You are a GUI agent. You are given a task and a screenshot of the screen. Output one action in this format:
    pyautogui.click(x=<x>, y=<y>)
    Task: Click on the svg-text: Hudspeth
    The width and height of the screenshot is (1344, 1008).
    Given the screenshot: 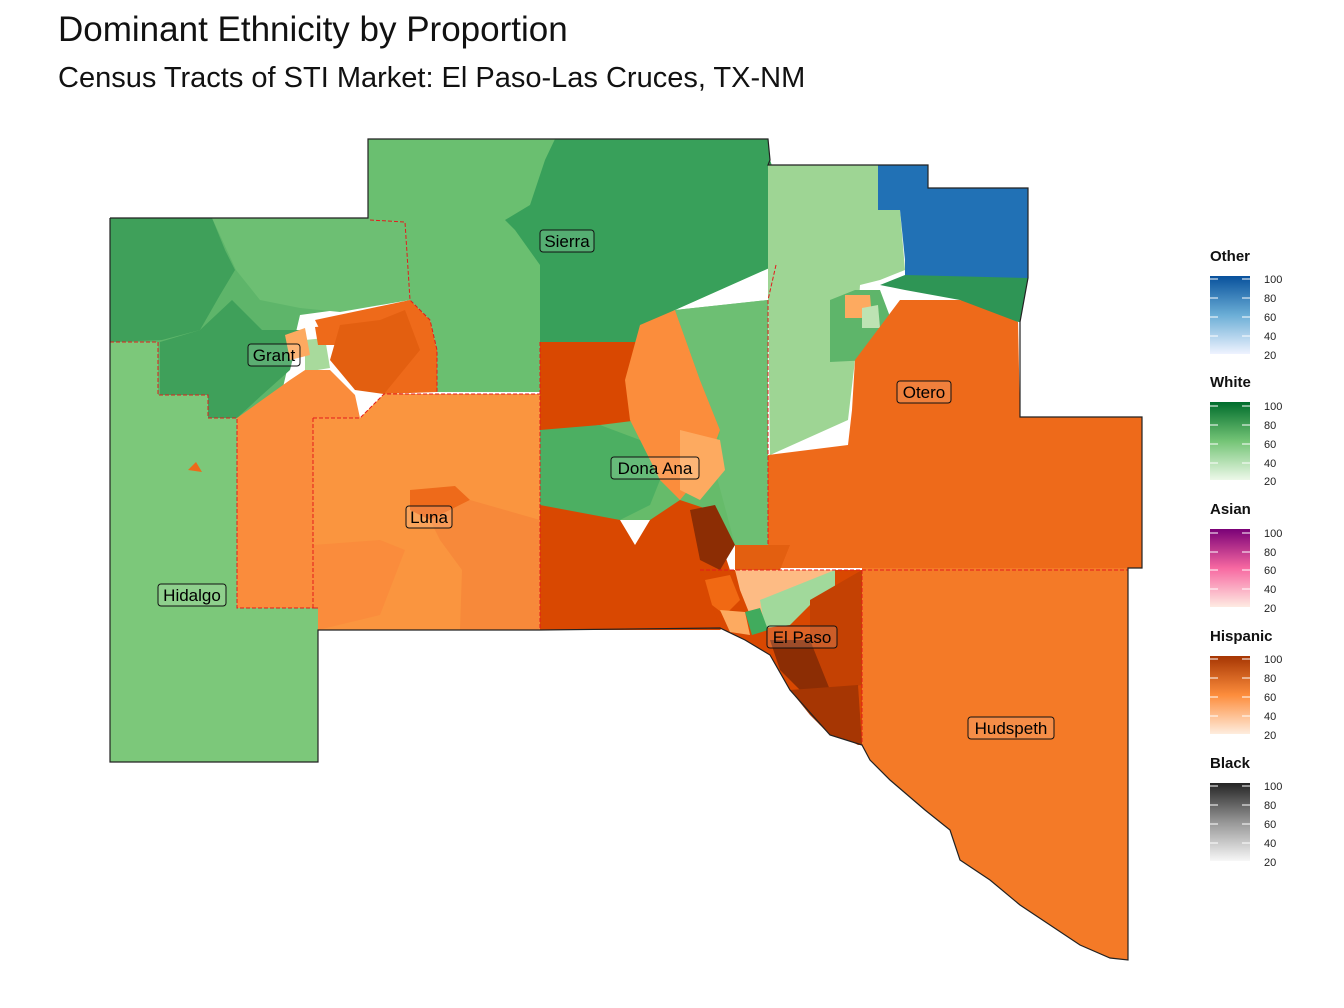 What is the action you would take?
    pyautogui.click(x=1011, y=728)
    